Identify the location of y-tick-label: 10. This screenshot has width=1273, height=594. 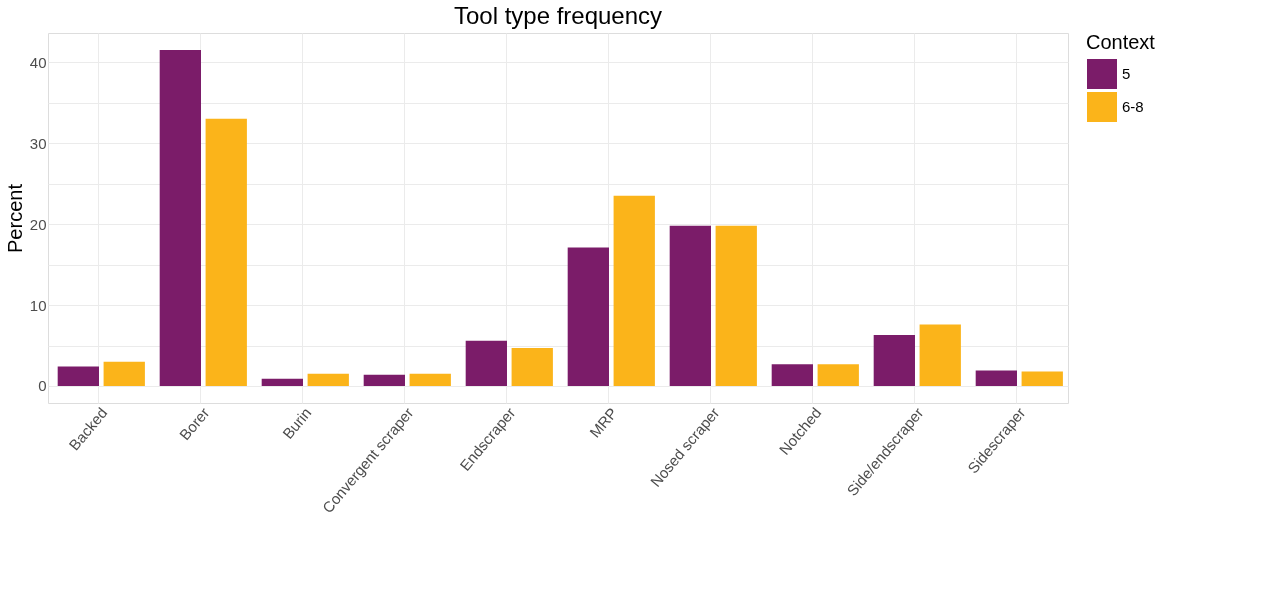
(38, 305).